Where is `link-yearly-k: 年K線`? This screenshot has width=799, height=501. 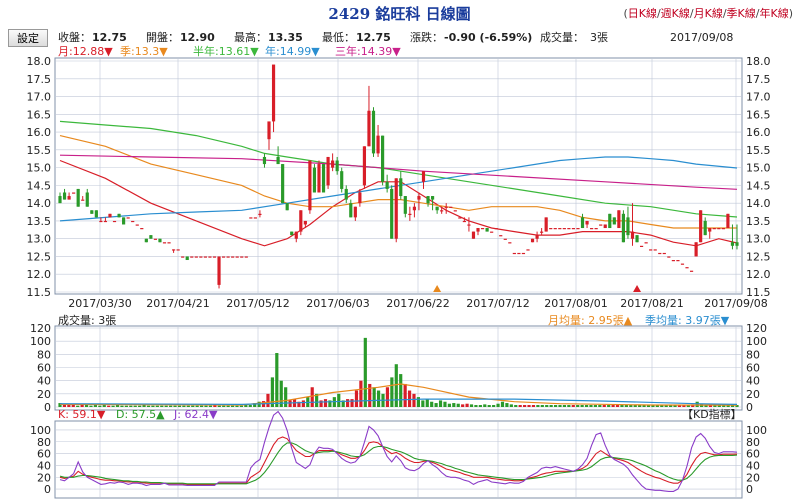 link-yearly-k: 年K線 is located at coordinates (774, 13).